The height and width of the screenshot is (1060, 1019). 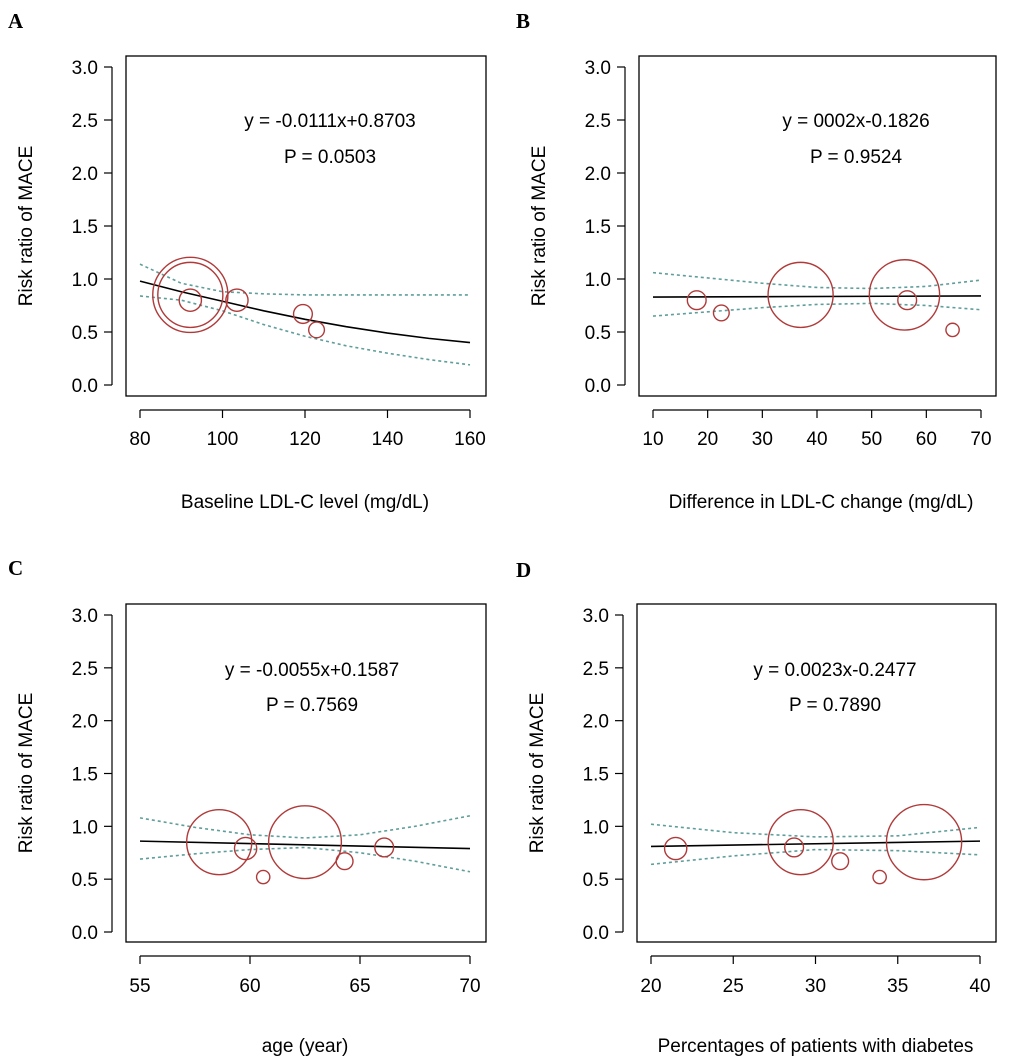 What do you see at coordinates (15, 568) in the screenshot?
I see `panel-label: C` at bounding box center [15, 568].